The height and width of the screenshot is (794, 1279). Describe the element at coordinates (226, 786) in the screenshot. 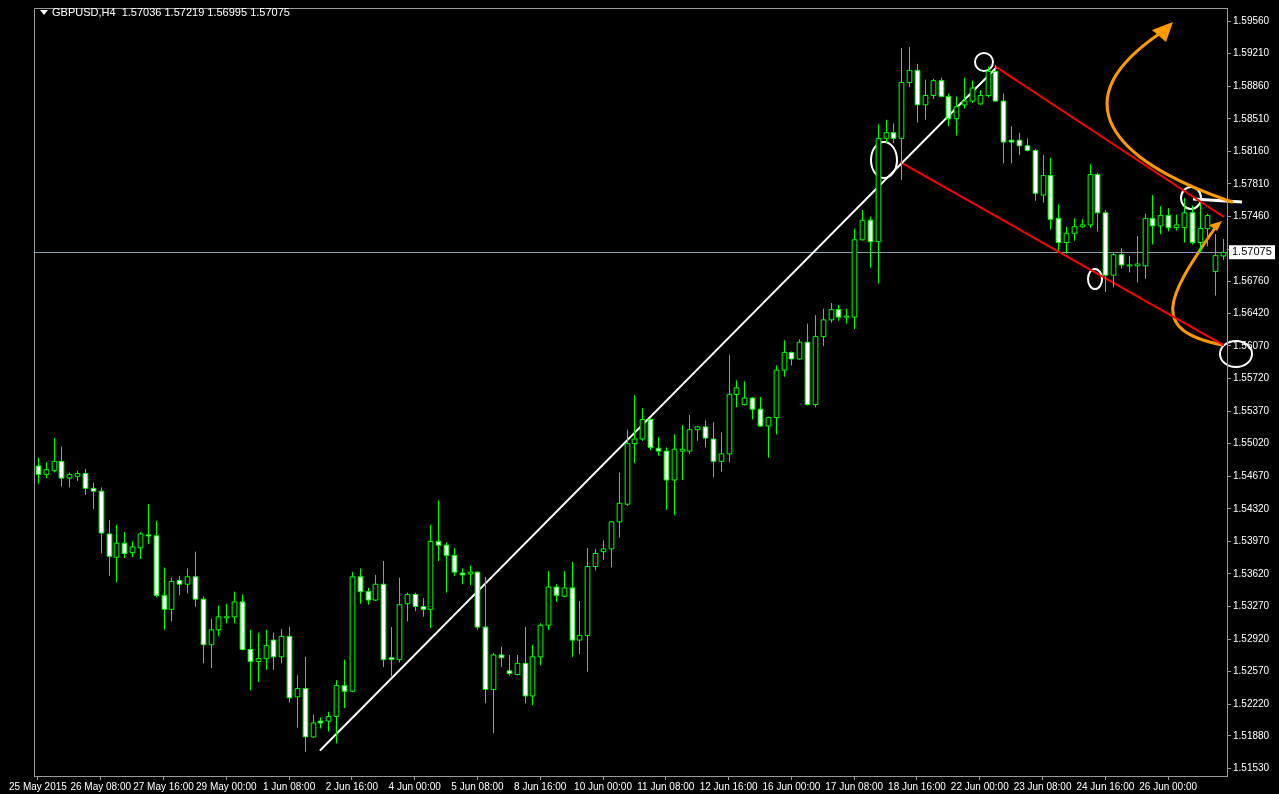

I see `x-tick-label: 29 May 00:00` at that location.